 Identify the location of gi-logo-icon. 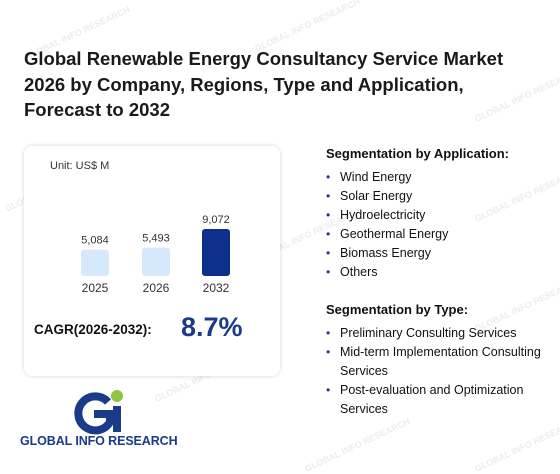
(98, 412).